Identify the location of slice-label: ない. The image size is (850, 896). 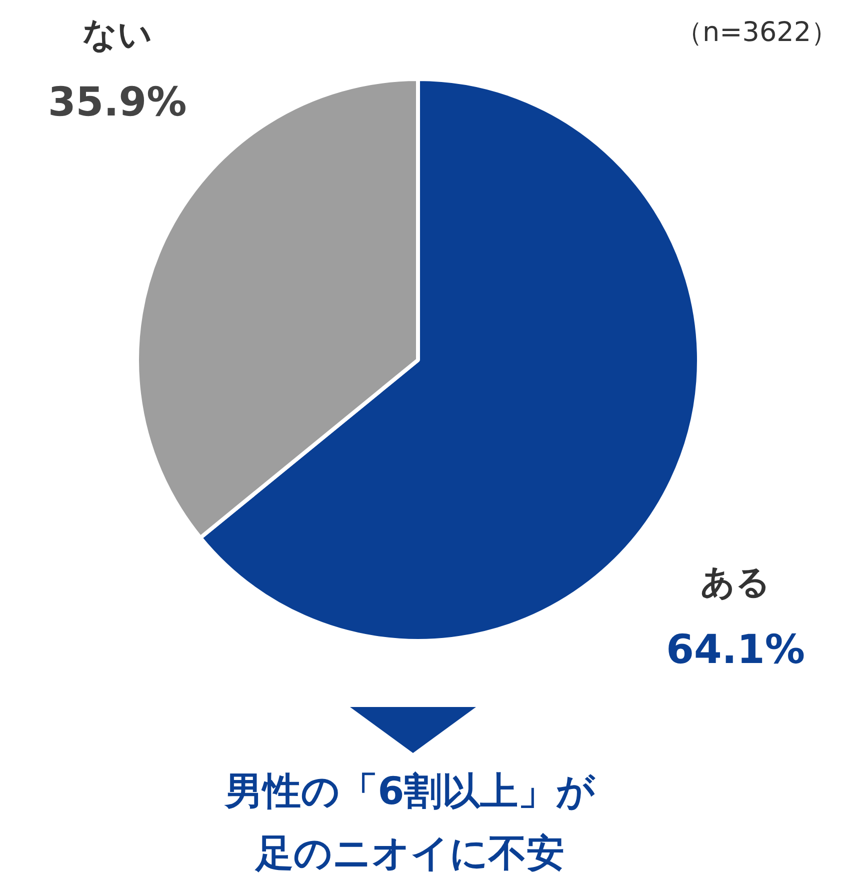
(117, 34).